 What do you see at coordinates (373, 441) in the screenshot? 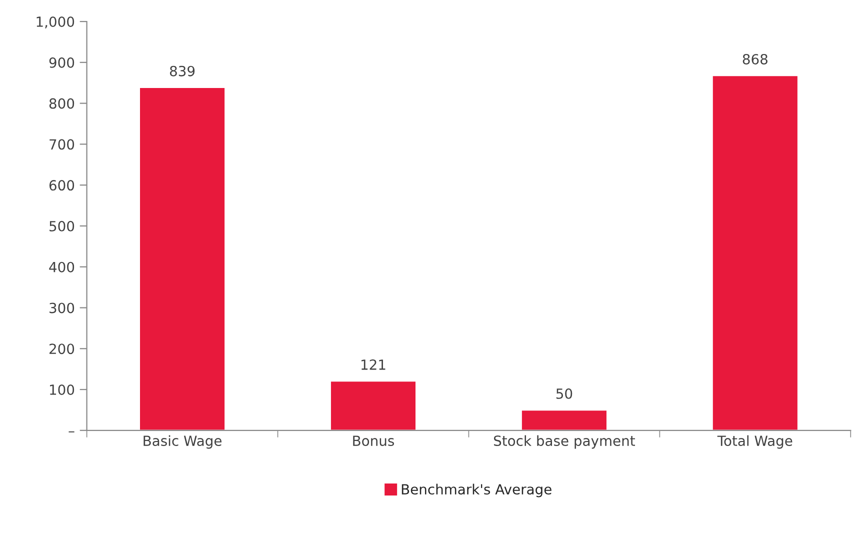
I see `x-tick-label: Bonus` at bounding box center [373, 441].